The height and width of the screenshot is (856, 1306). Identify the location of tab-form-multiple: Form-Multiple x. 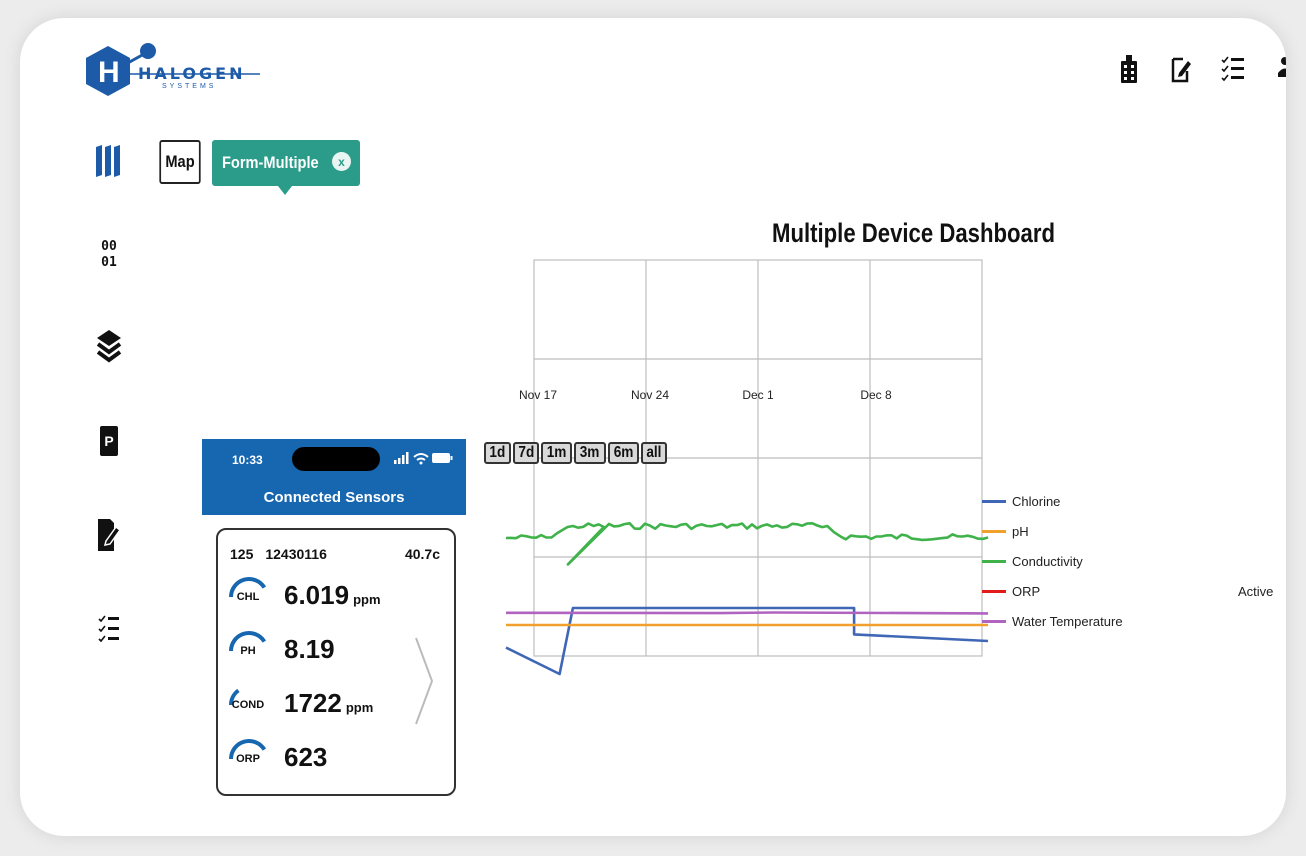
(286, 163).